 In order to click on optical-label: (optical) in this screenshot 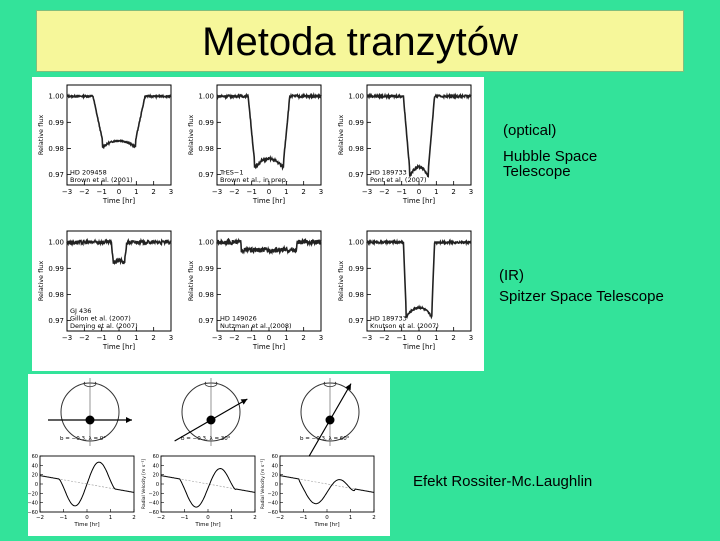, I will do `click(530, 130)`.